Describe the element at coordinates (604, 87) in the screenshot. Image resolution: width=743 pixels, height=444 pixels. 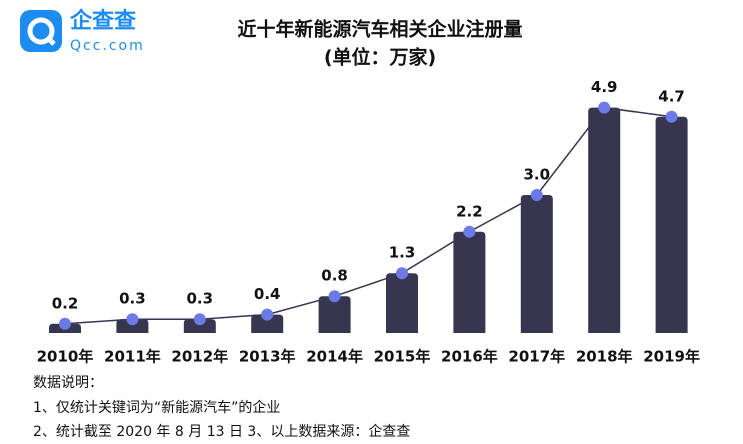
I see `data-label: 4.9` at that location.